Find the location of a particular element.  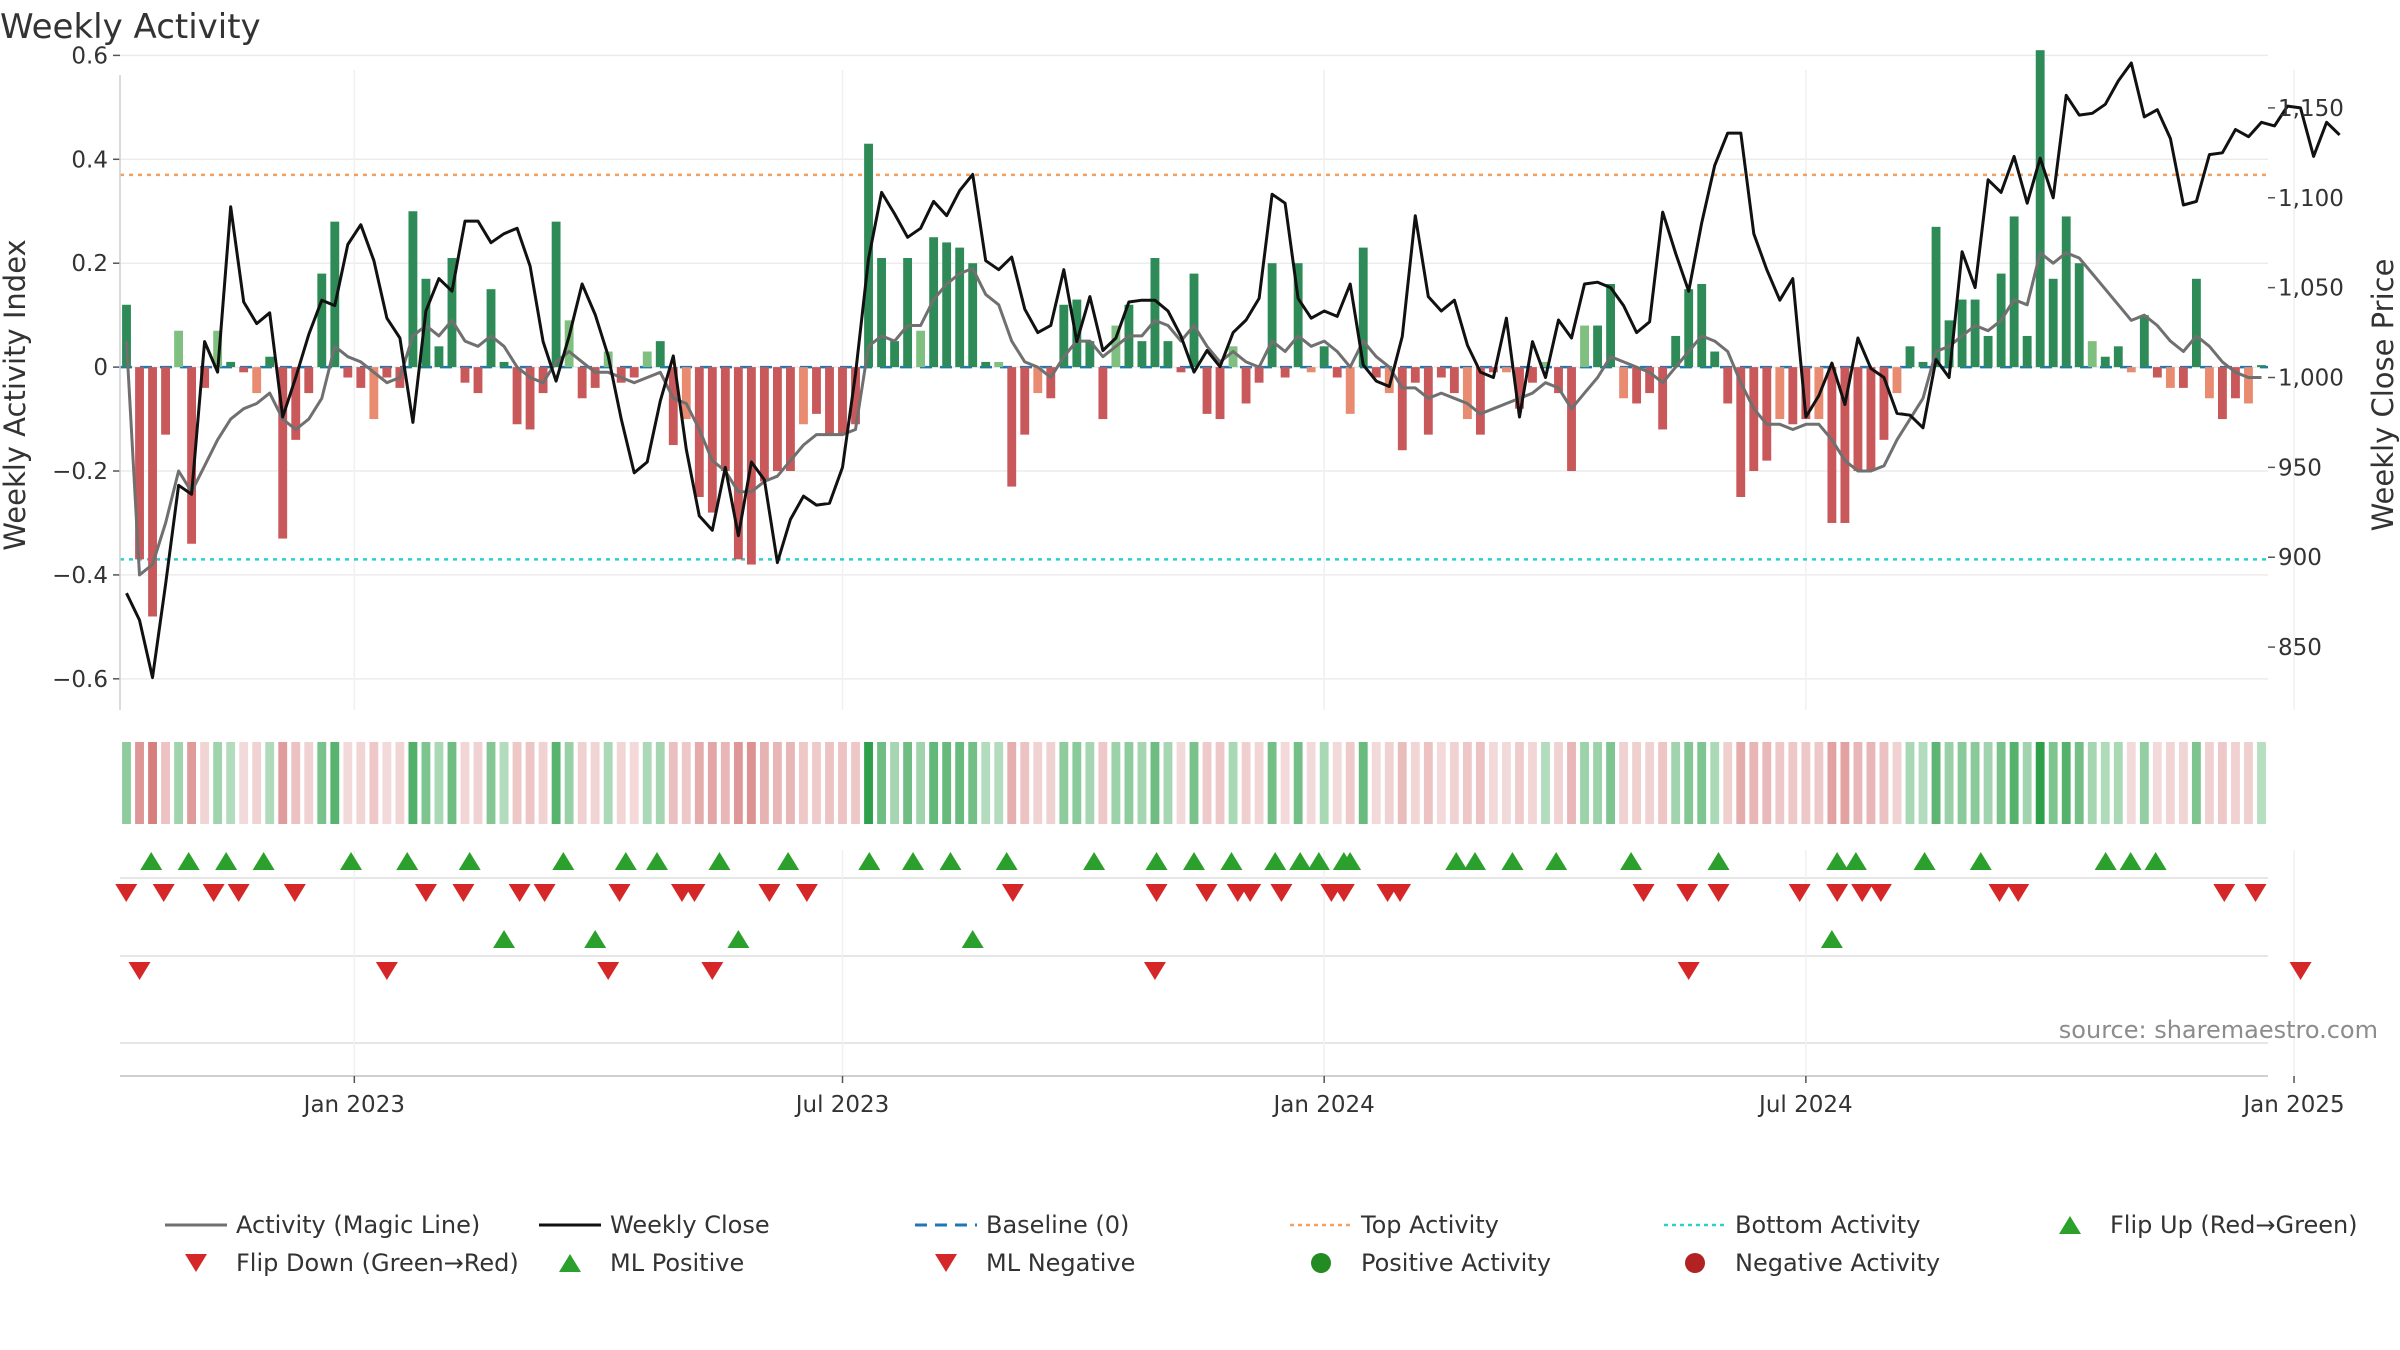

x-tick-label: Jan 2025 is located at coordinates (2292, 1105).